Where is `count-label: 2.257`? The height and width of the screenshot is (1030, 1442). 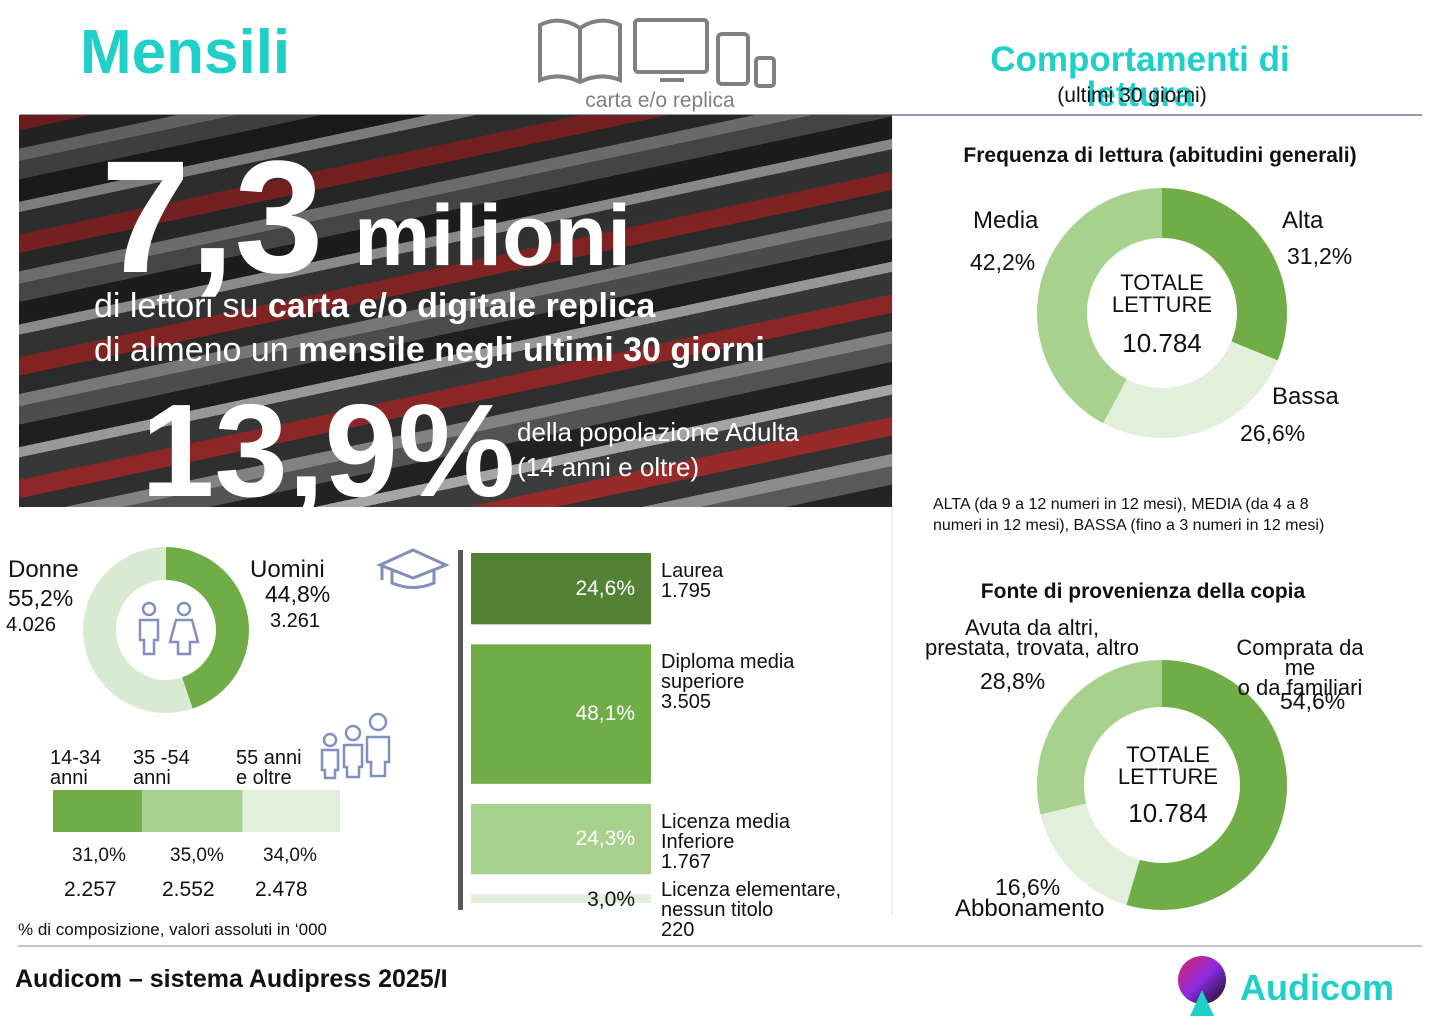 count-label: 2.257 is located at coordinates (90, 889).